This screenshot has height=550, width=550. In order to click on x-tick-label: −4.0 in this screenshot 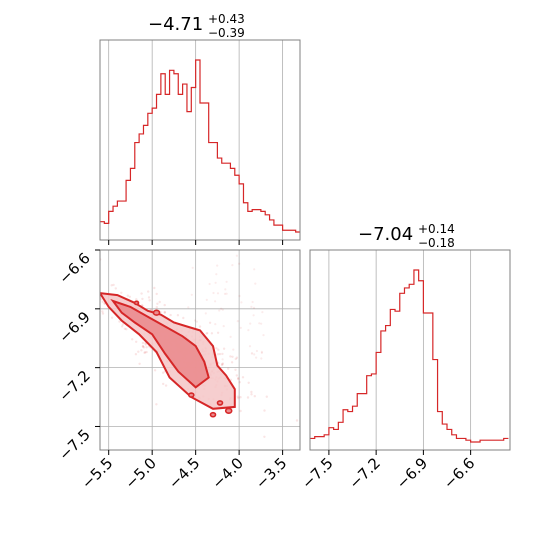, I will do `click(227, 473)`.